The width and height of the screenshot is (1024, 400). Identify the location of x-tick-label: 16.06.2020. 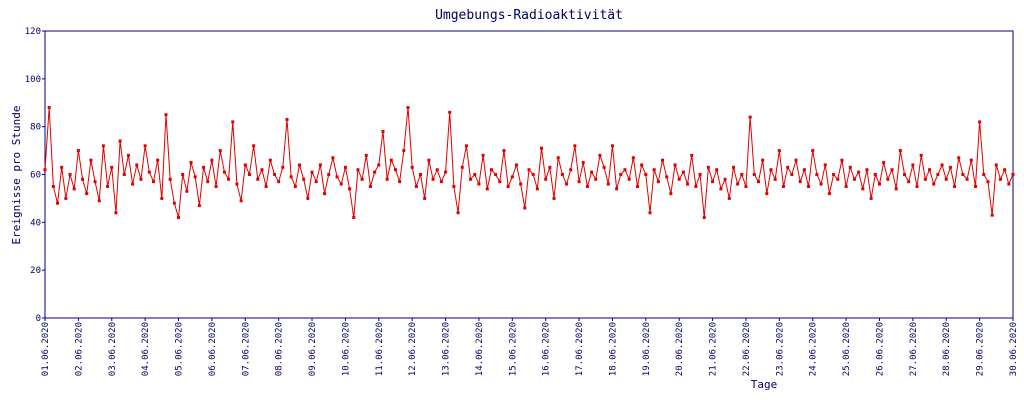
(547, 349).